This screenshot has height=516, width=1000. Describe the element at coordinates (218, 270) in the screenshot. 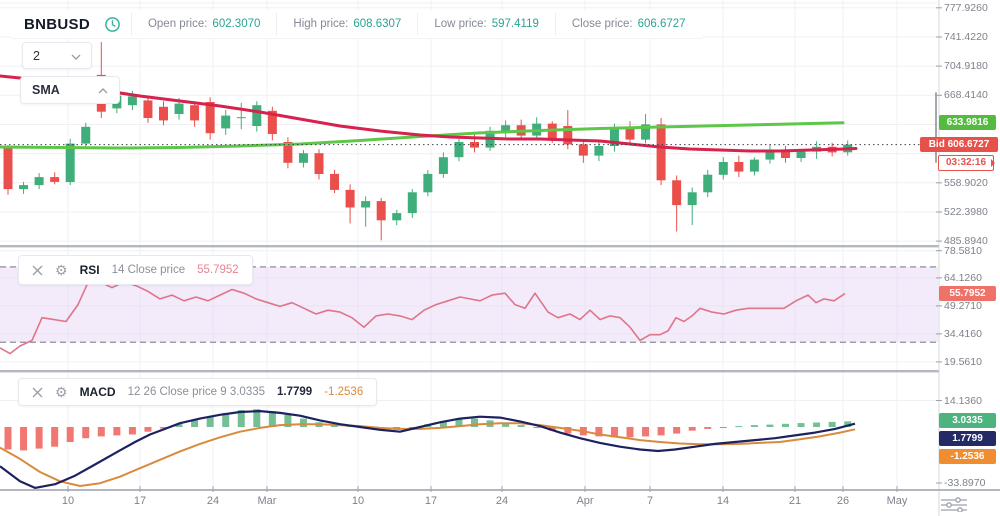

I see `rsi-value: 55.7952` at that location.